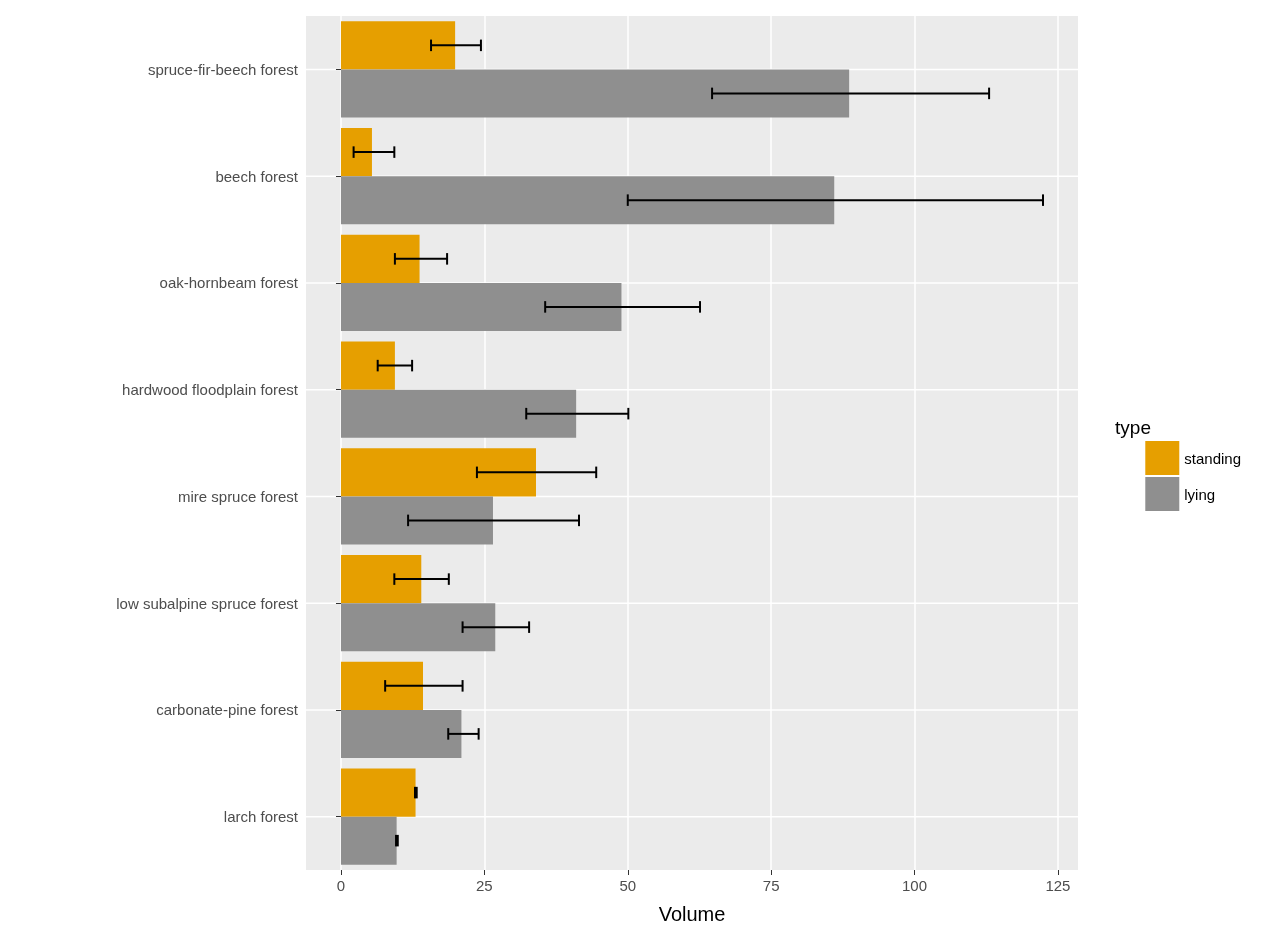 This screenshot has height=952, width=1274. I want to click on y-tick-label: carbonate-pine forest, so click(227, 710).